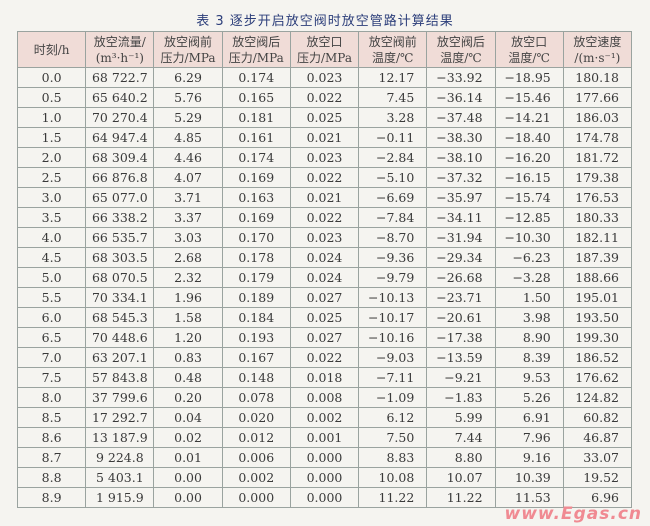 The width and height of the screenshot is (650, 526). I want to click on table-cell: −9.79, so click(393, 277).